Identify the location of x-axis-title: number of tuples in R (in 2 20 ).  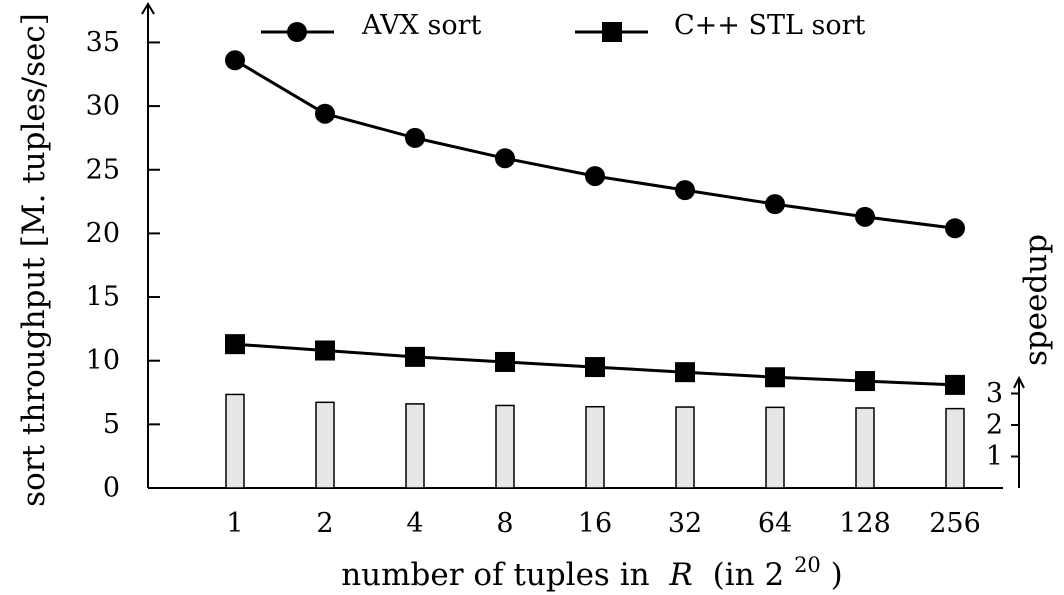
(592, 568).